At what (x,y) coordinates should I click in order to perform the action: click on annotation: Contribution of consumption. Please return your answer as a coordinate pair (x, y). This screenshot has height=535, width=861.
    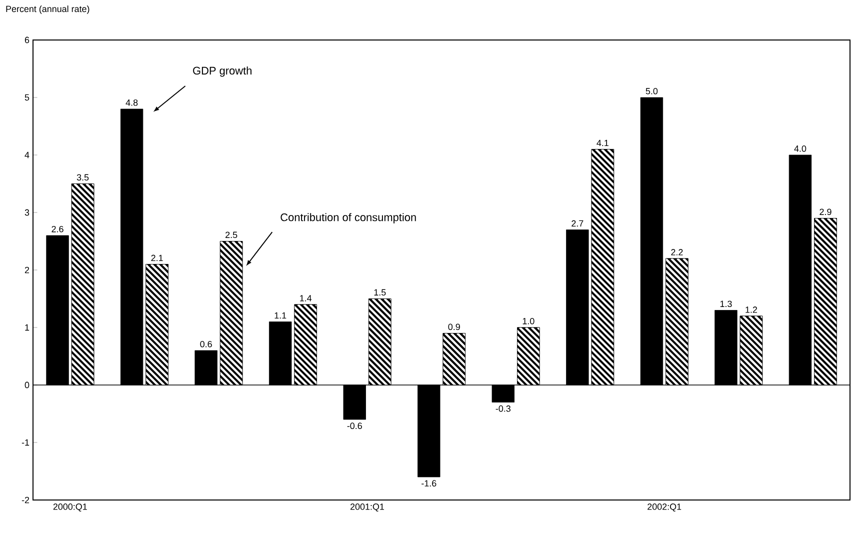
    Looking at the image, I should click on (348, 218).